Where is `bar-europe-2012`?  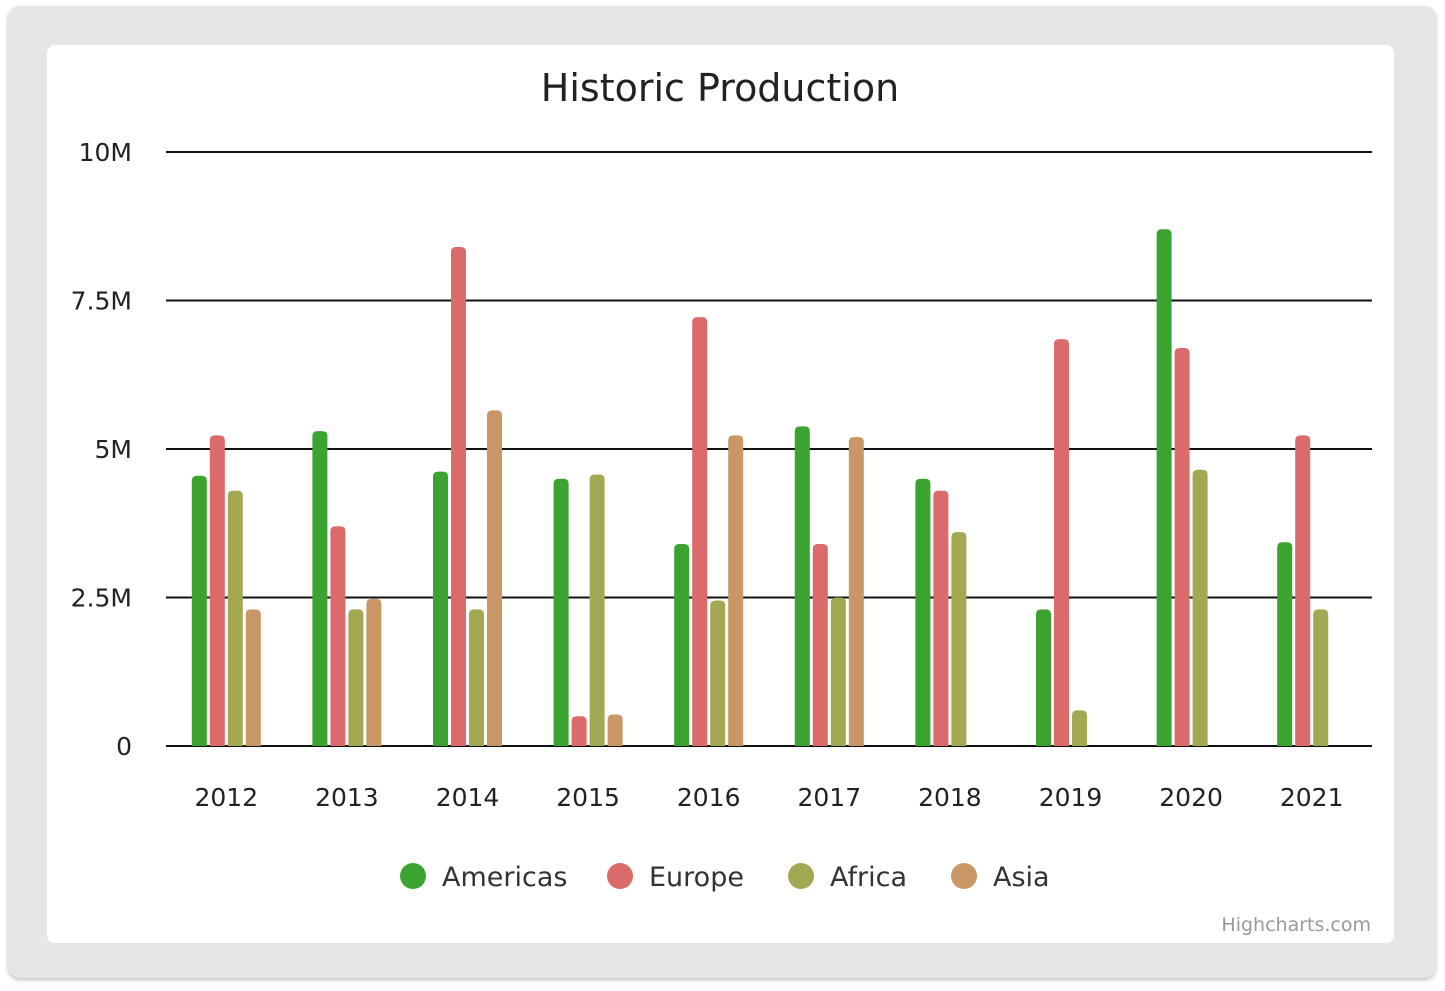 bar-europe-2012 is located at coordinates (217, 590).